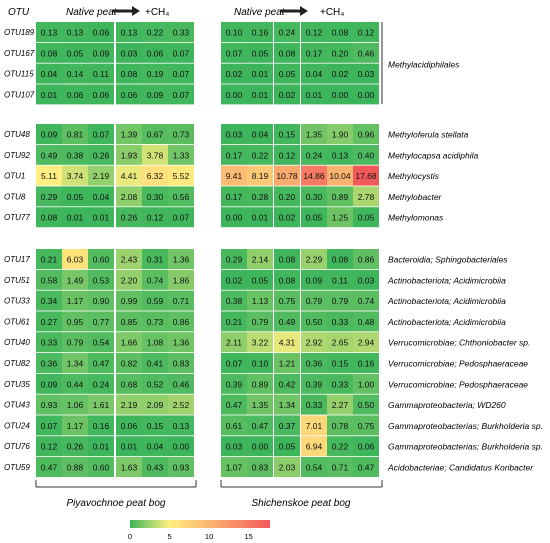  I want to click on otu-row-label: OTU76, so click(17, 446).